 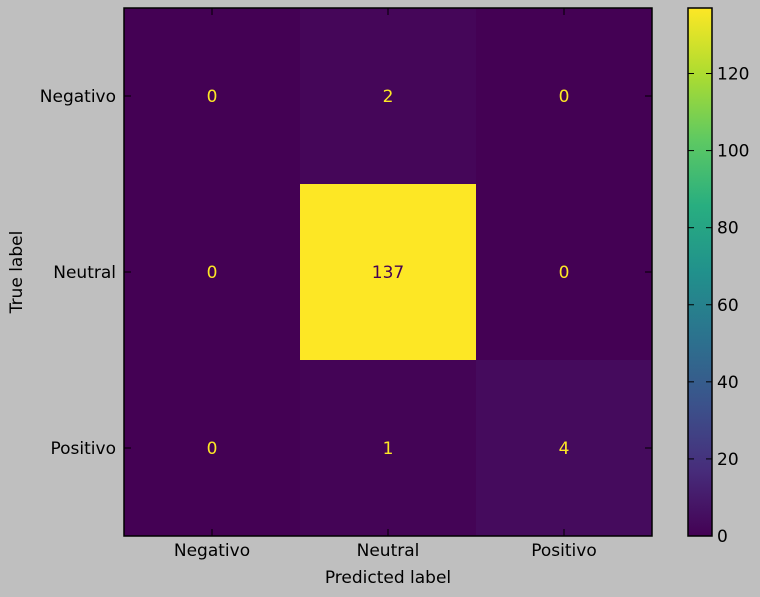 I want to click on cell-value-label: 4, so click(x=564, y=449).